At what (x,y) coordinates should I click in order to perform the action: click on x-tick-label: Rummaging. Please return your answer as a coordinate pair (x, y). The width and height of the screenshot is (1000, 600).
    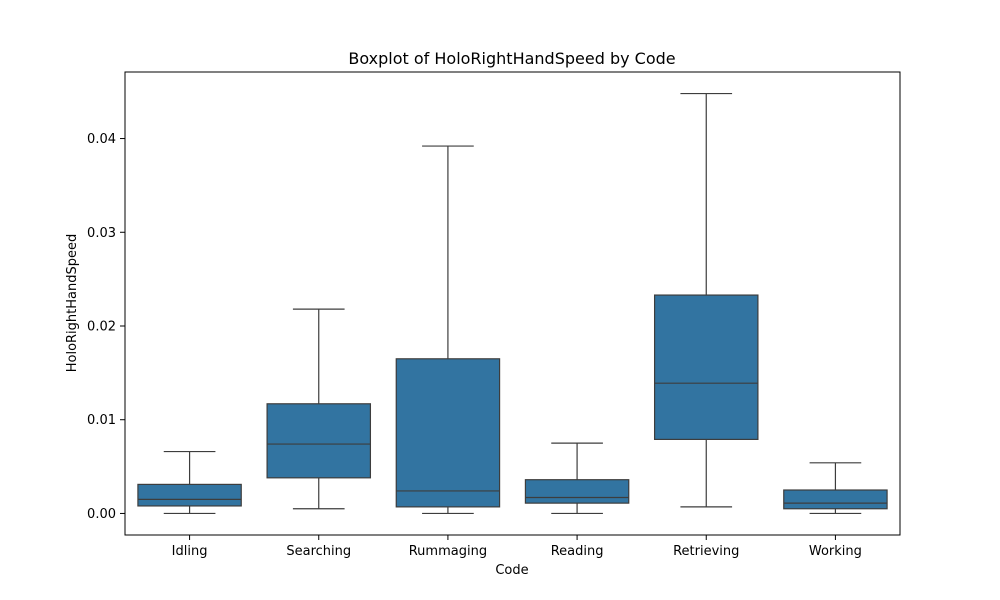
    Looking at the image, I should click on (448, 551).